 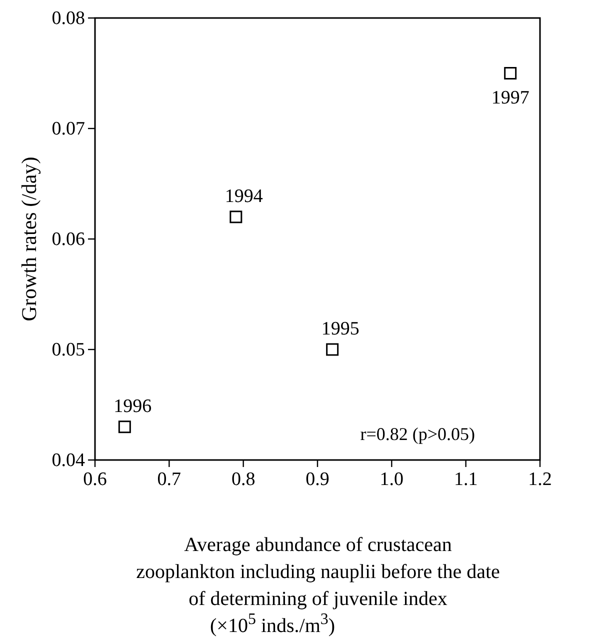 I want to click on x-tick-label: 0.9, so click(x=318, y=479).